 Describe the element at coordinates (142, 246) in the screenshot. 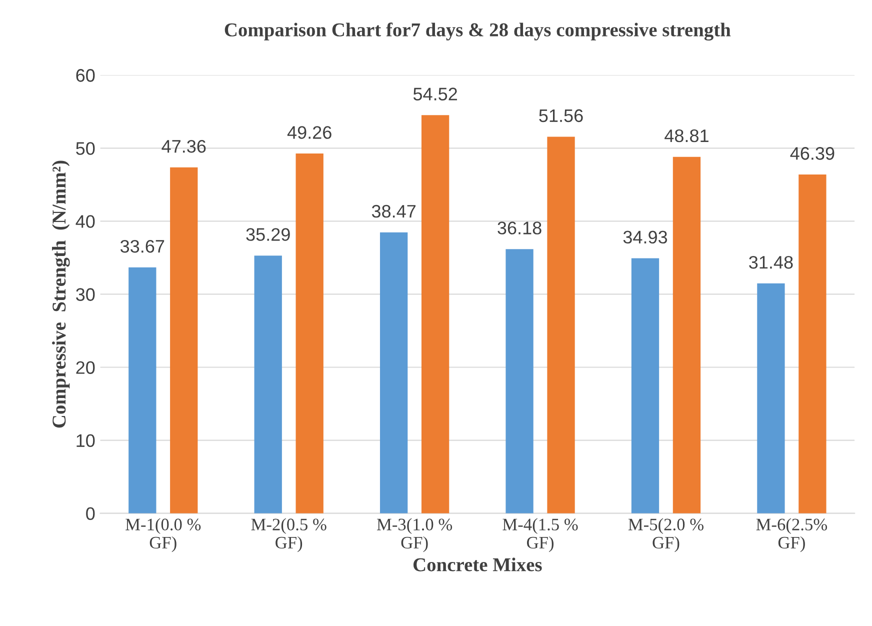

I see `data-label: 33.67` at that location.